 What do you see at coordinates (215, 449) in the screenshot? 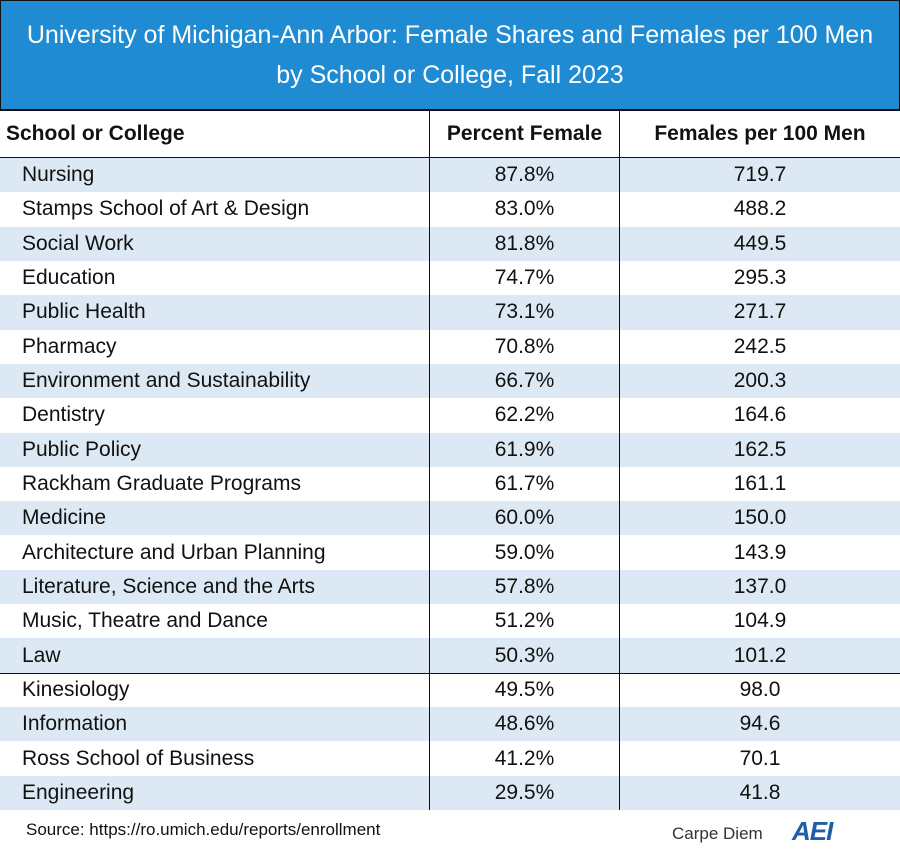
I see `table-cell: Public Policy` at bounding box center [215, 449].